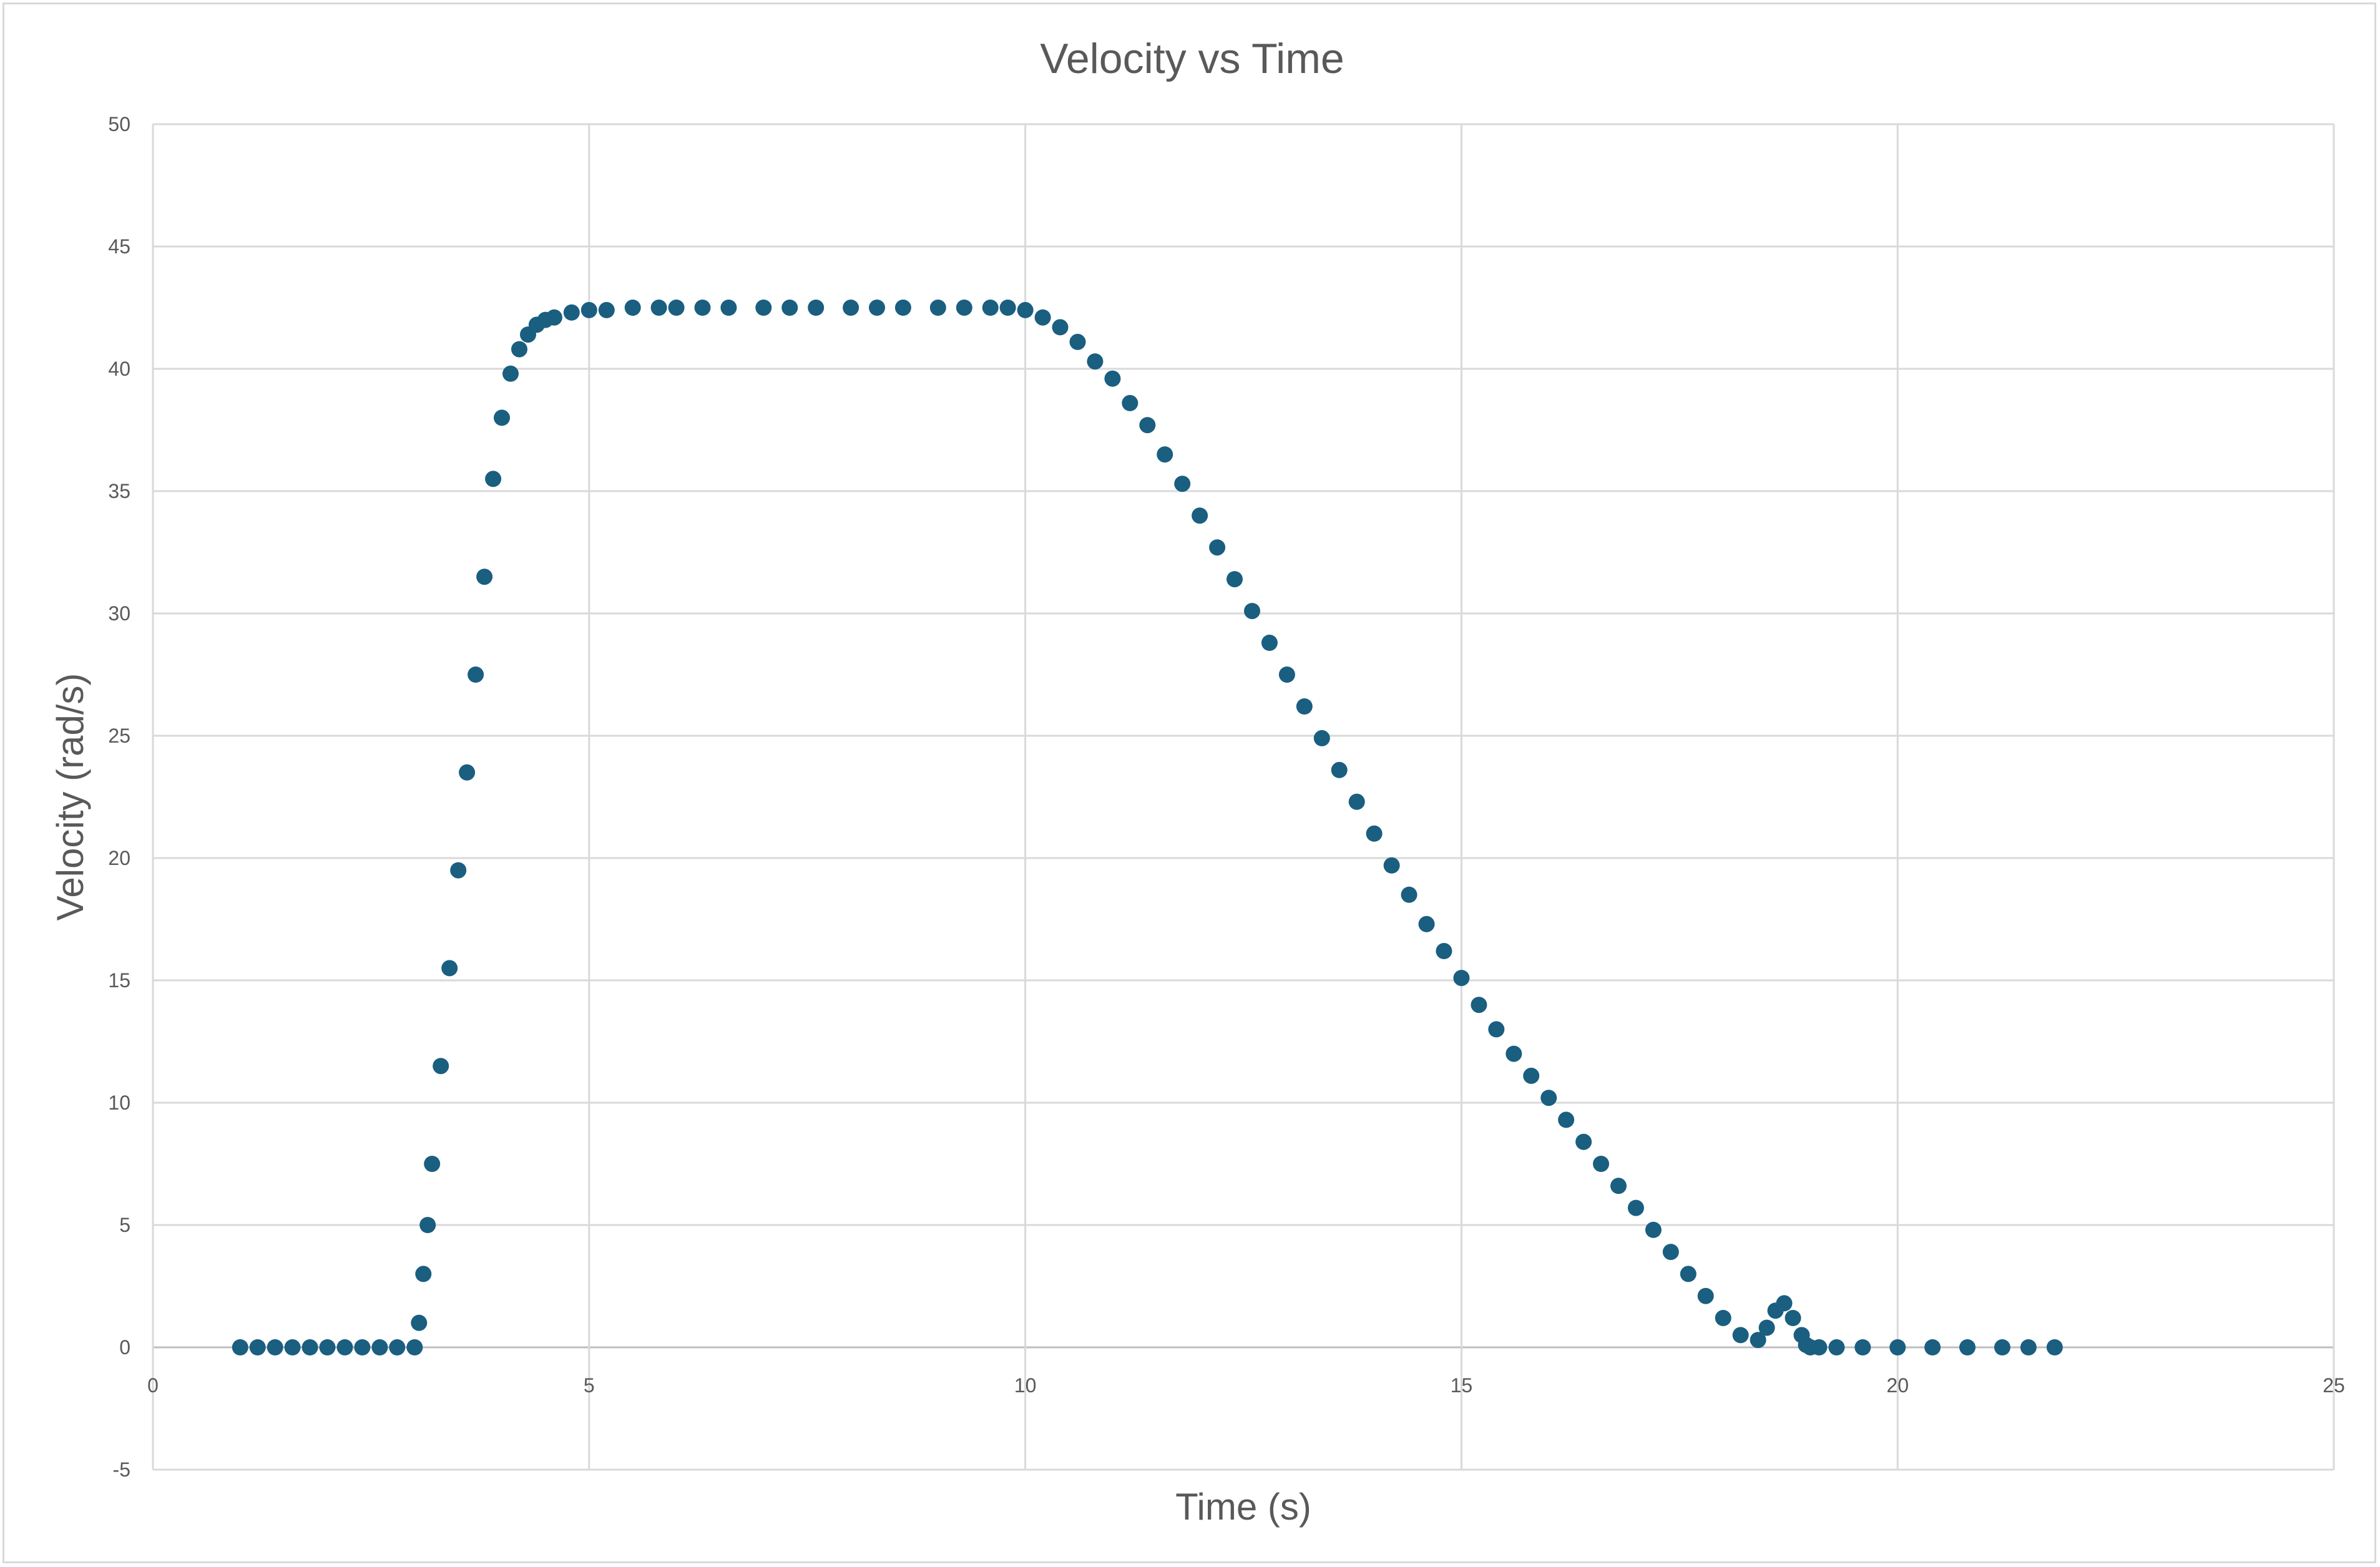 This screenshot has height=1567, width=2380. What do you see at coordinates (119, 980) in the screenshot?
I see `y-tick-label: 15` at bounding box center [119, 980].